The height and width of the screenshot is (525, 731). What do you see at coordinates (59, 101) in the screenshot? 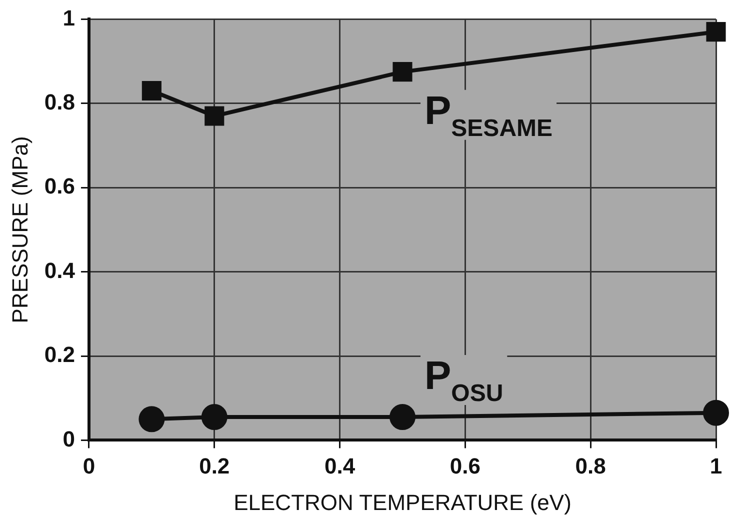
I see `y-tick-label: 0.8` at bounding box center [59, 101].